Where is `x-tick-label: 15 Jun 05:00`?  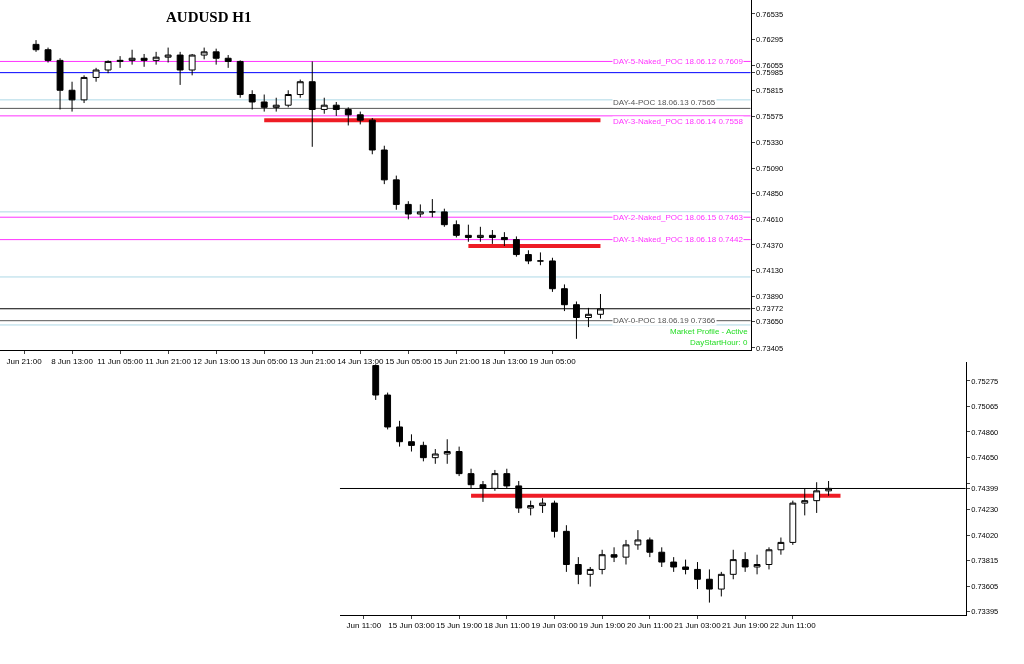
x-tick-label: 15 Jun 05:00 is located at coordinates (408, 361).